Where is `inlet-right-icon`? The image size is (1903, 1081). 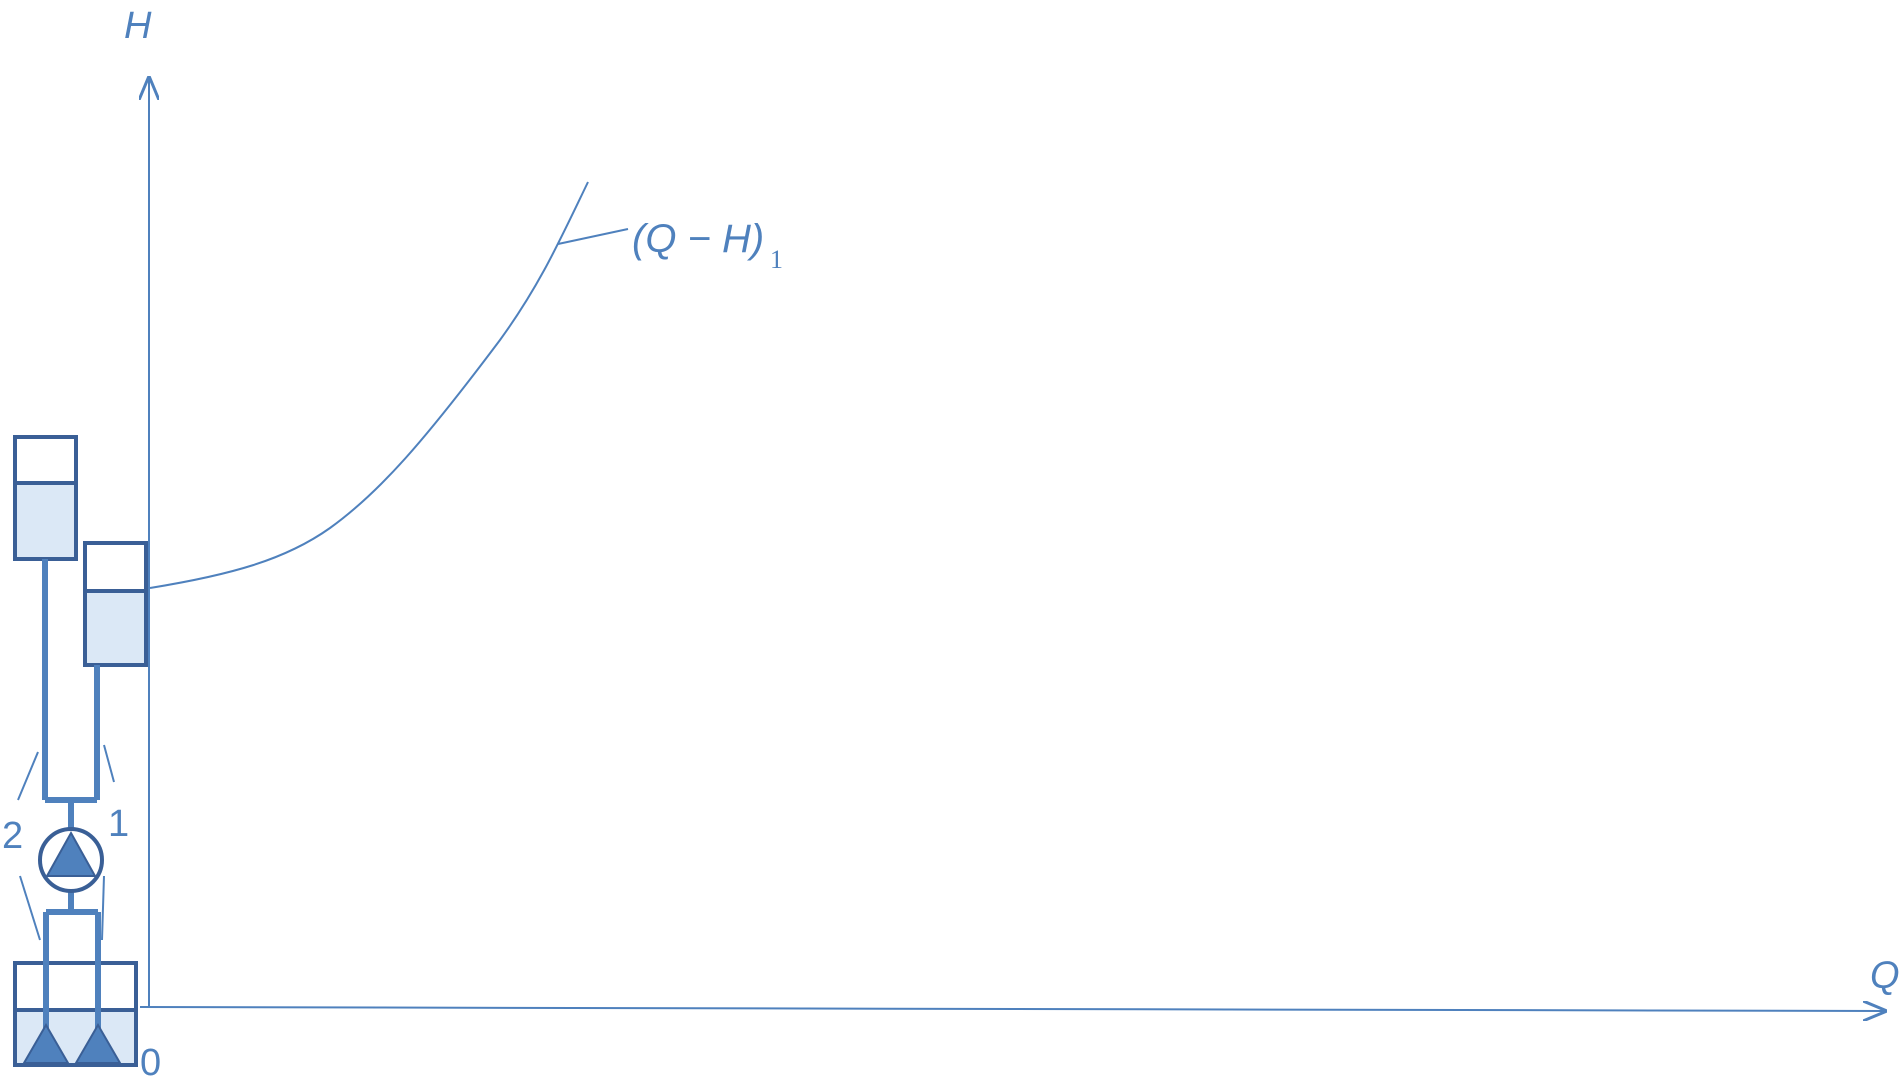
inlet-right-icon is located at coordinates (98, 1043).